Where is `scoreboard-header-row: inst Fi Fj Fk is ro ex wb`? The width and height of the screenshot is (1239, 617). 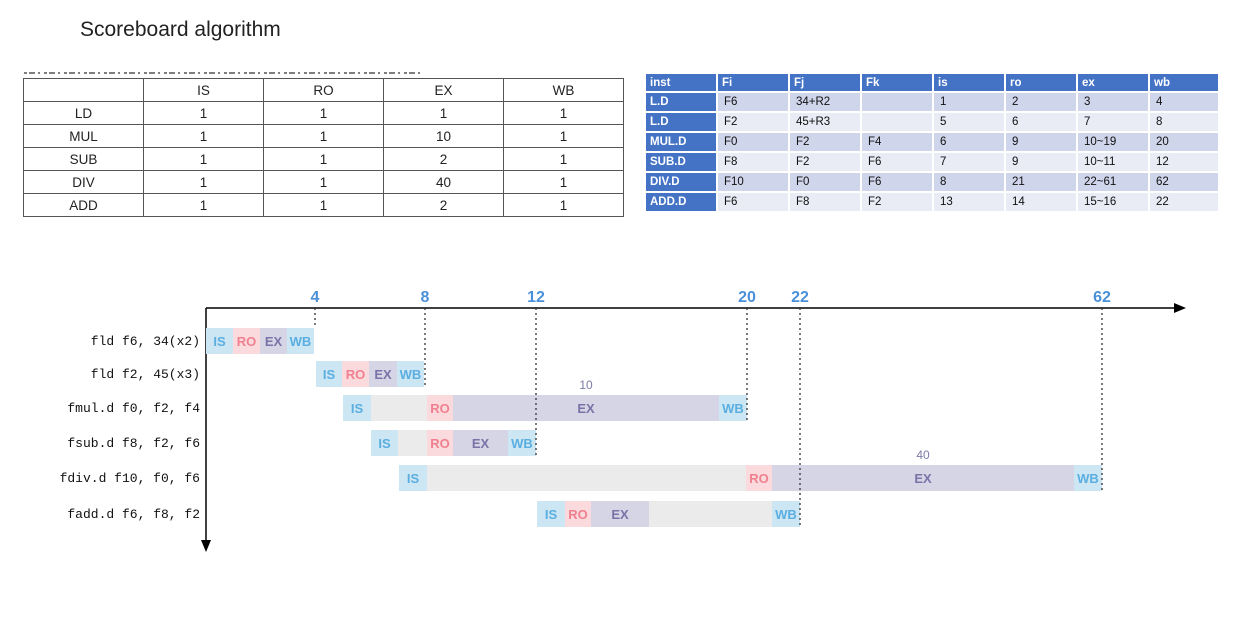 scoreboard-header-row: inst Fi Fj Fk is ro ex wb is located at coordinates (933, 82).